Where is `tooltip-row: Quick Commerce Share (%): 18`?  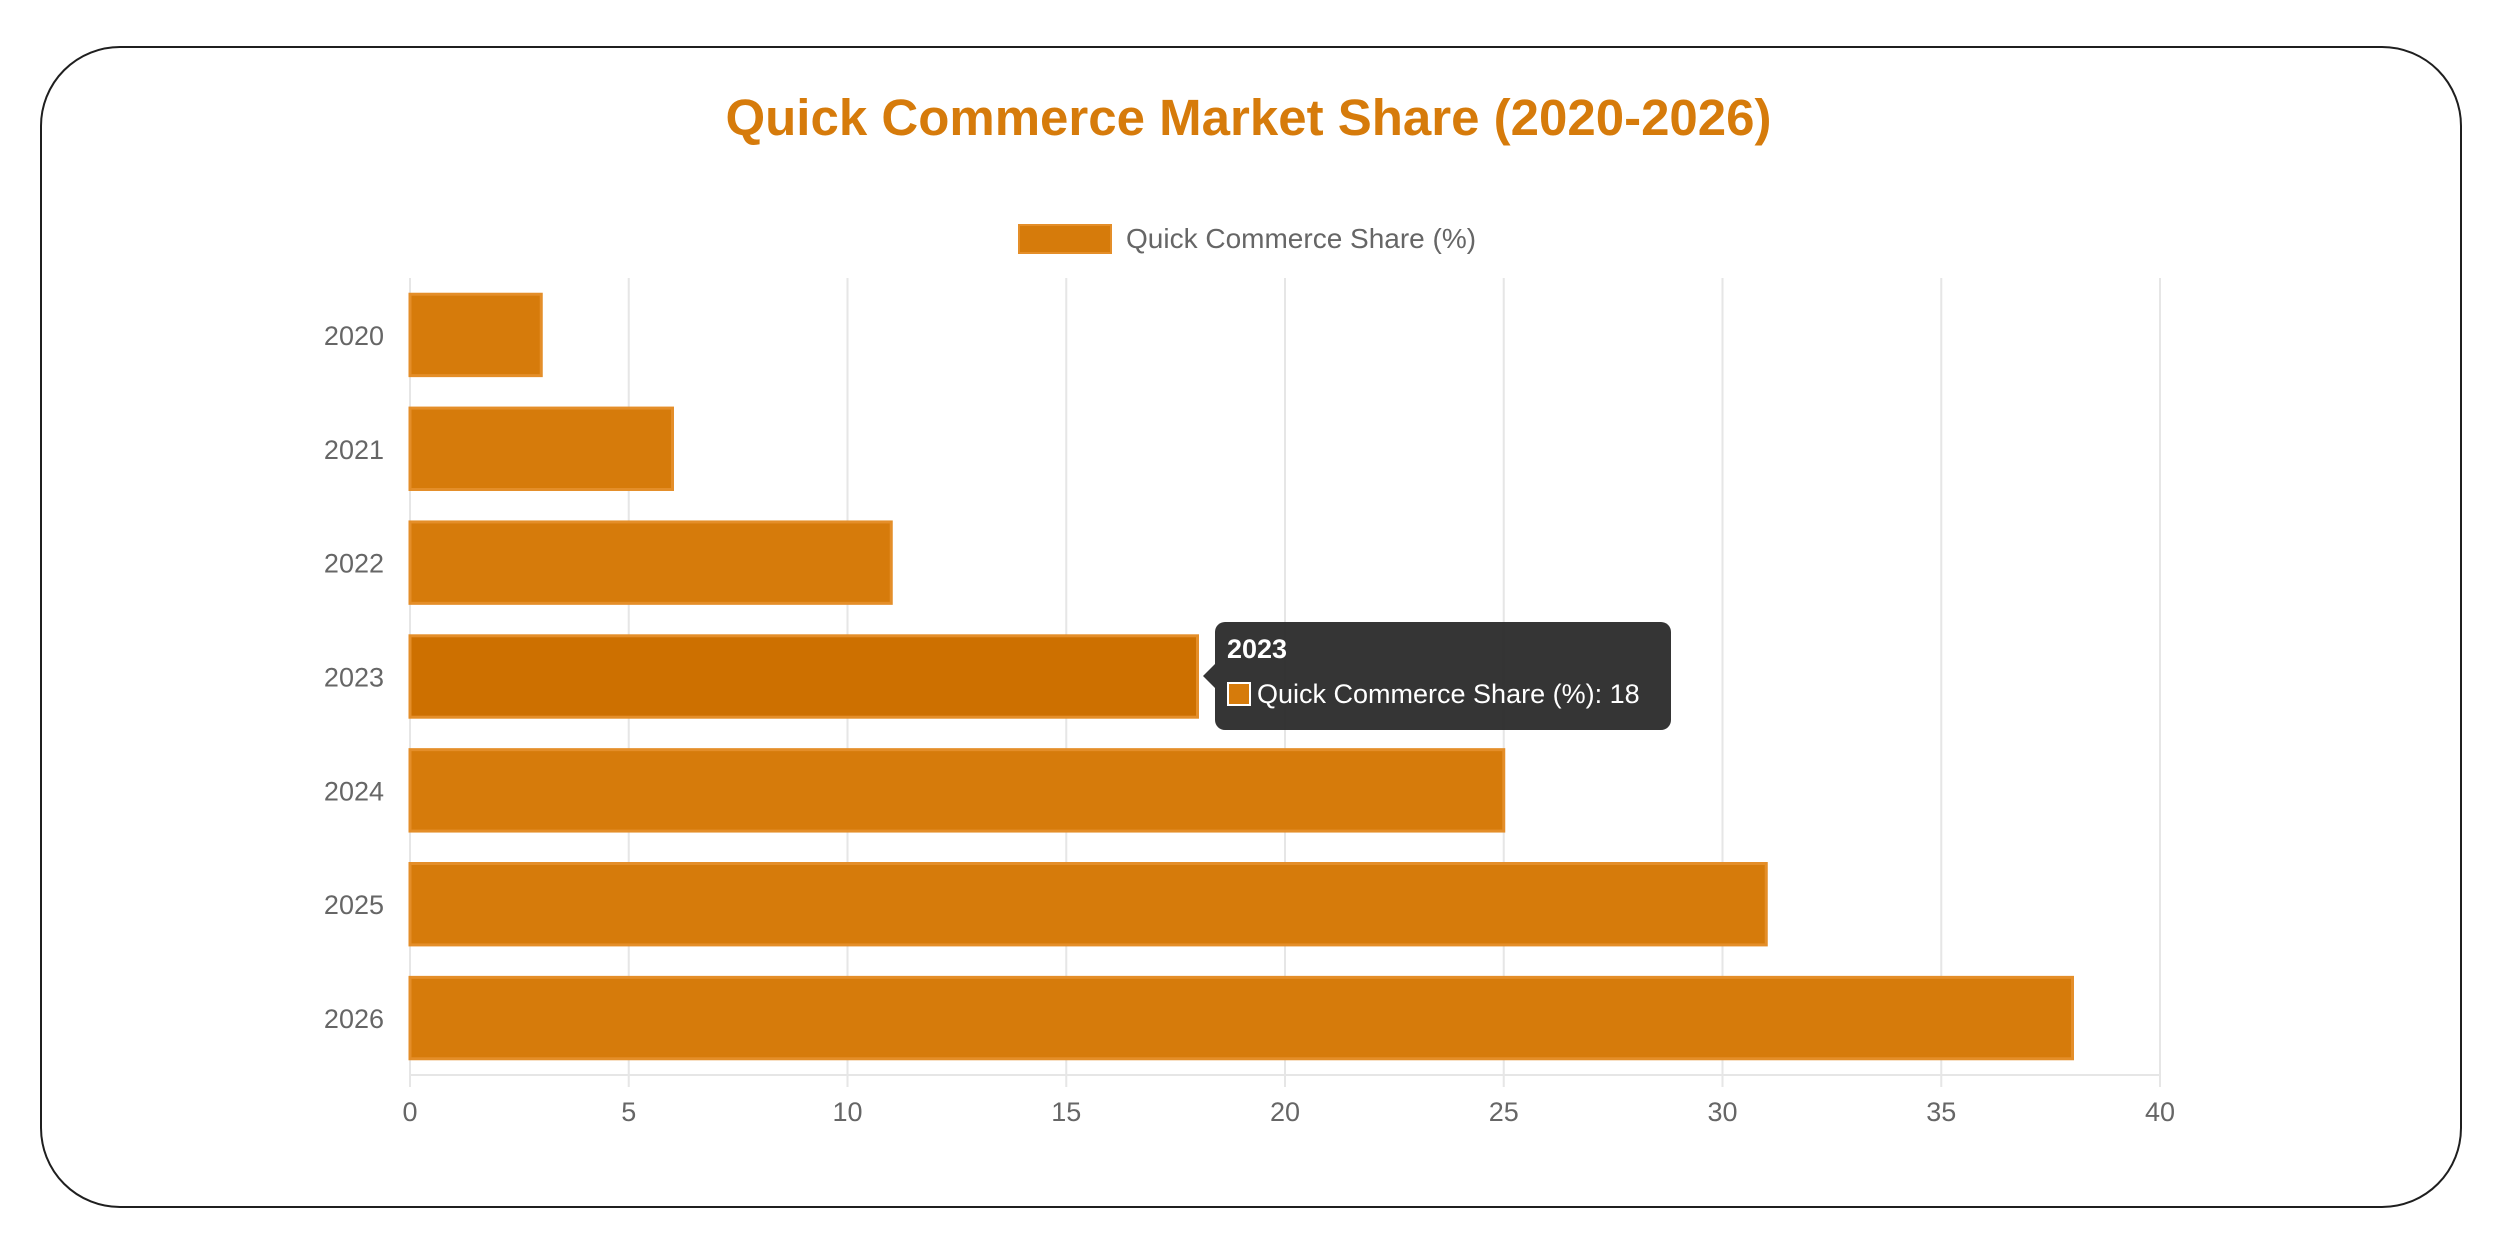
tooltip-row: Quick Commerce Share (%): 18 is located at coordinates (1443, 694).